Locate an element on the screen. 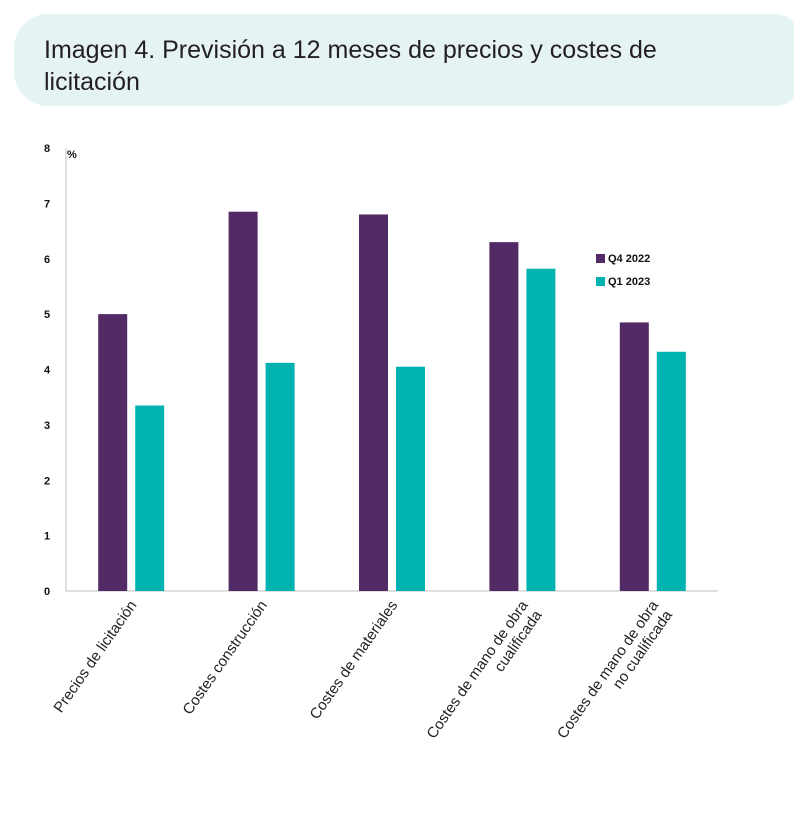 Image resolution: width=794 pixels, height=838 pixels. legend-label: Q1 2023 is located at coordinates (629, 282).